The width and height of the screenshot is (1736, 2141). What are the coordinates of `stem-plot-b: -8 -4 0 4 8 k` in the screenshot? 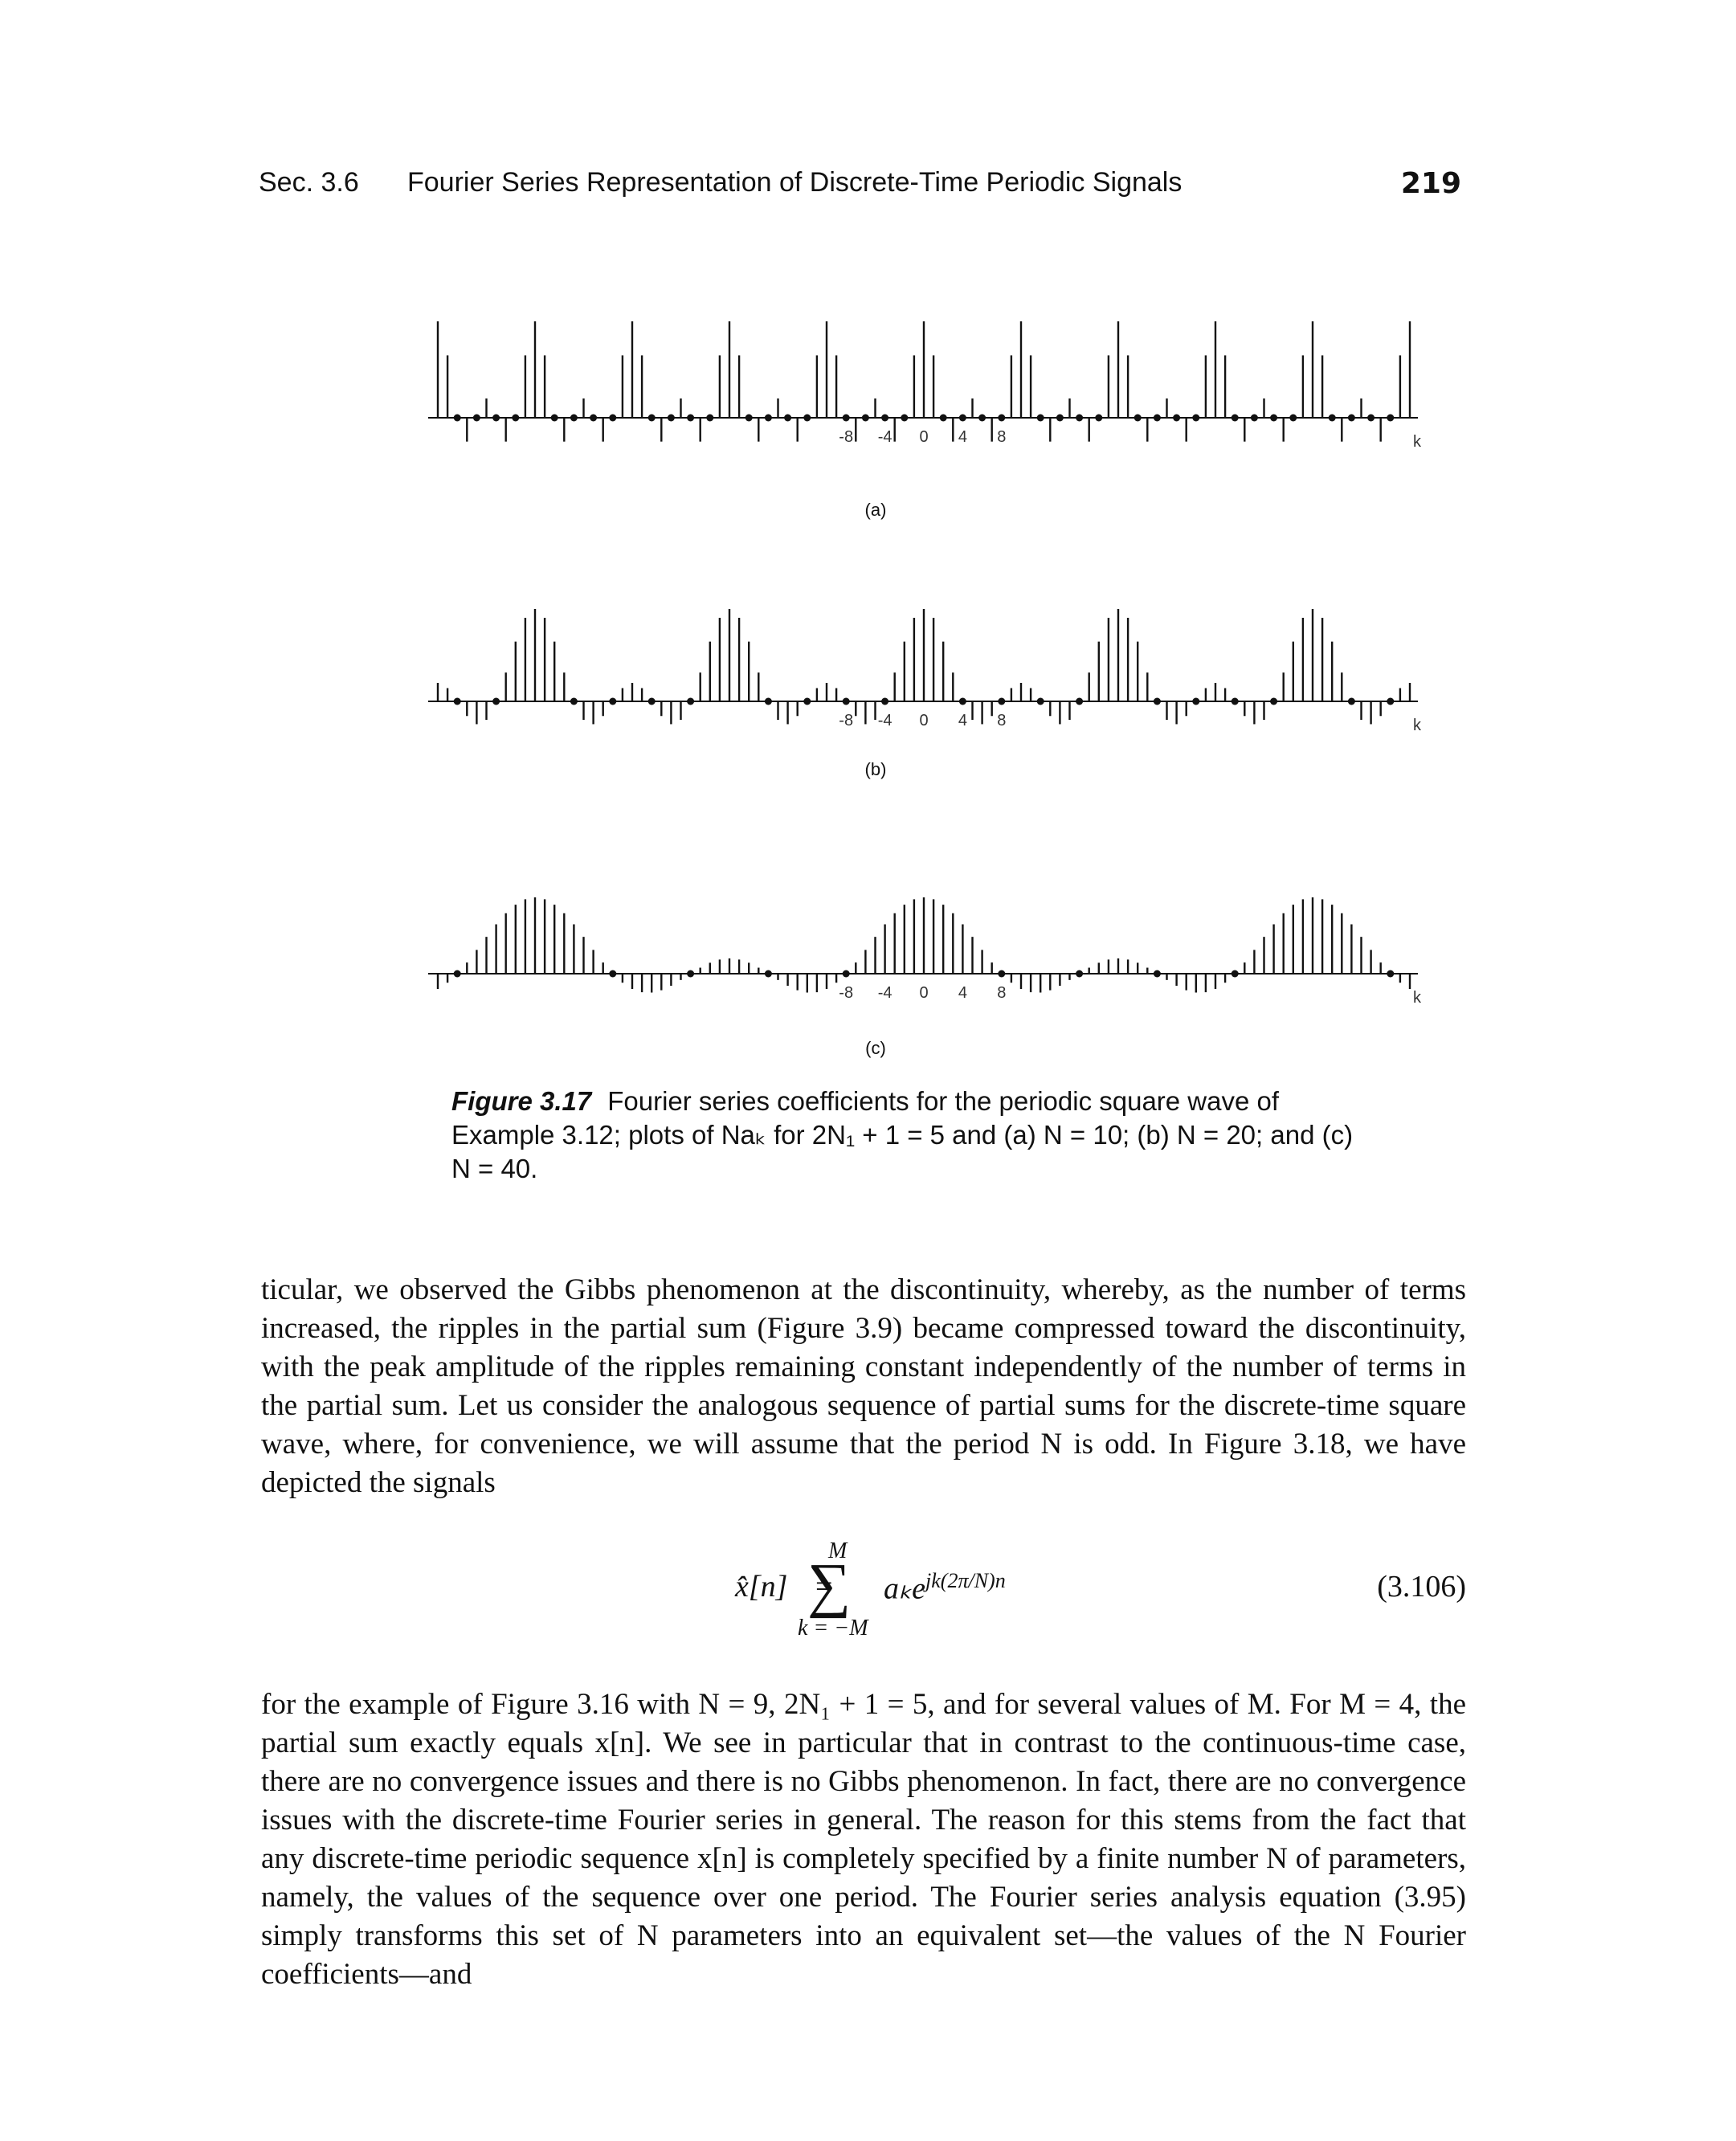 It's located at (924, 675).